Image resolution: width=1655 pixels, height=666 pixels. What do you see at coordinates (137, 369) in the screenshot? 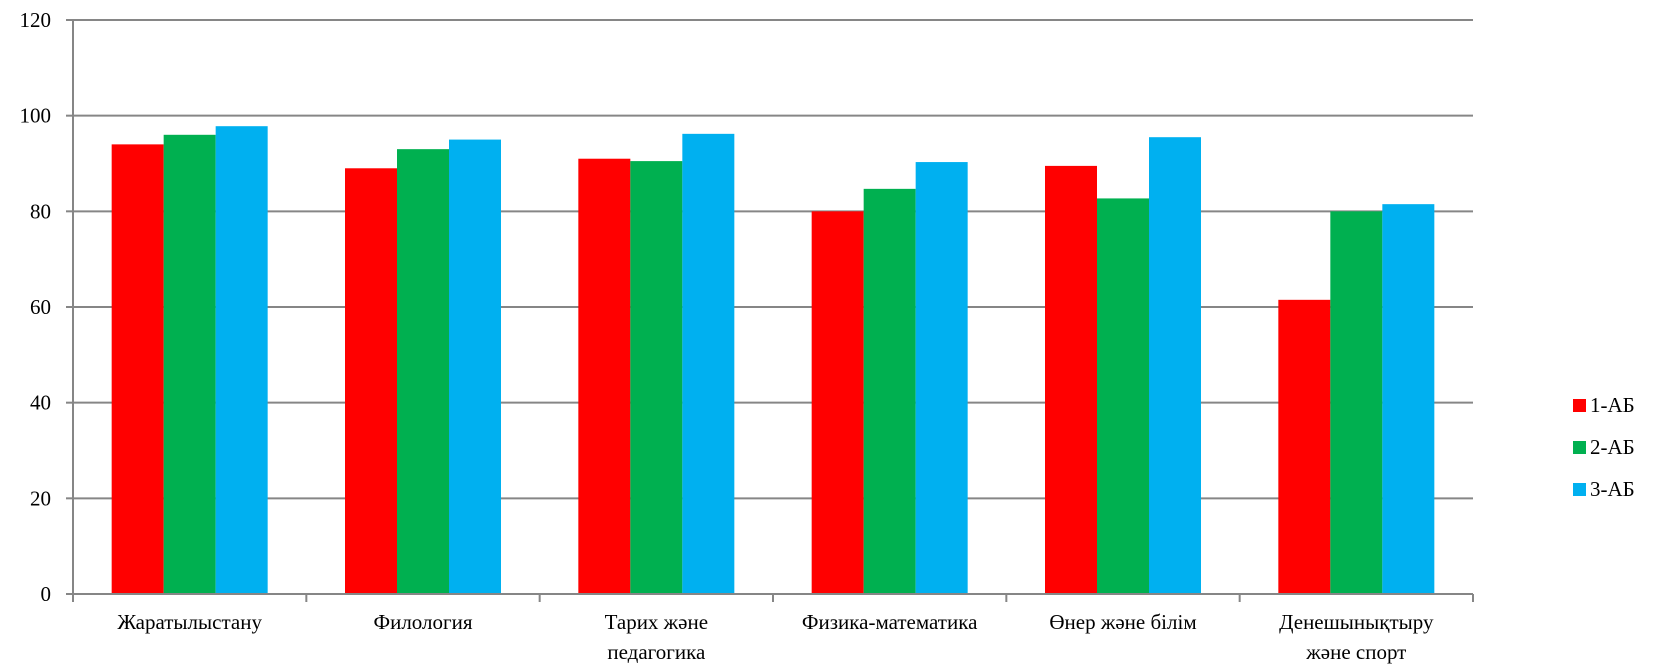
I see `bar-1-АБ-1` at bounding box center [137, 369].